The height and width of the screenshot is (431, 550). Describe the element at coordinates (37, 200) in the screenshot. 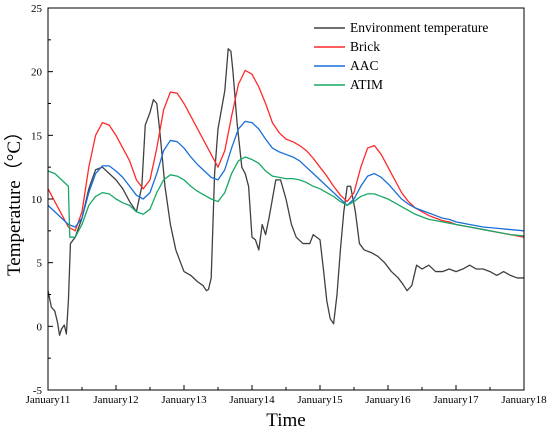

I see `y-tick-label: 10` at that location.